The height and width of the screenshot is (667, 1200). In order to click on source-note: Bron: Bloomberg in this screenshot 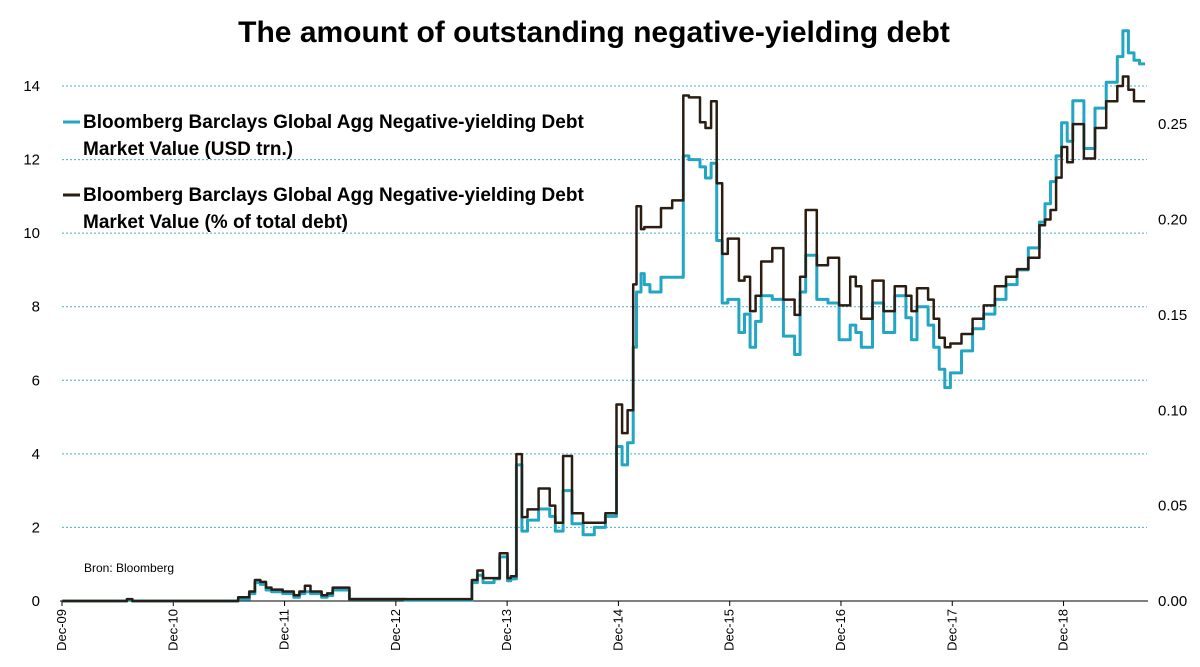, I will do `click(129, 568)`.